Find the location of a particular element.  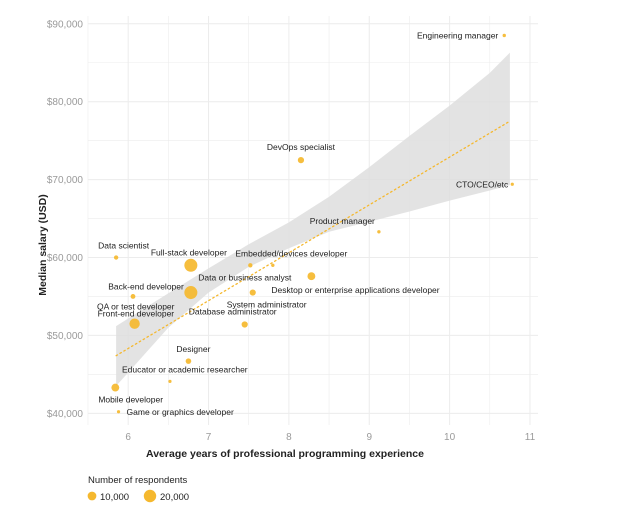

y-tick-label: $90,000 is located at coordinates (65, 24).